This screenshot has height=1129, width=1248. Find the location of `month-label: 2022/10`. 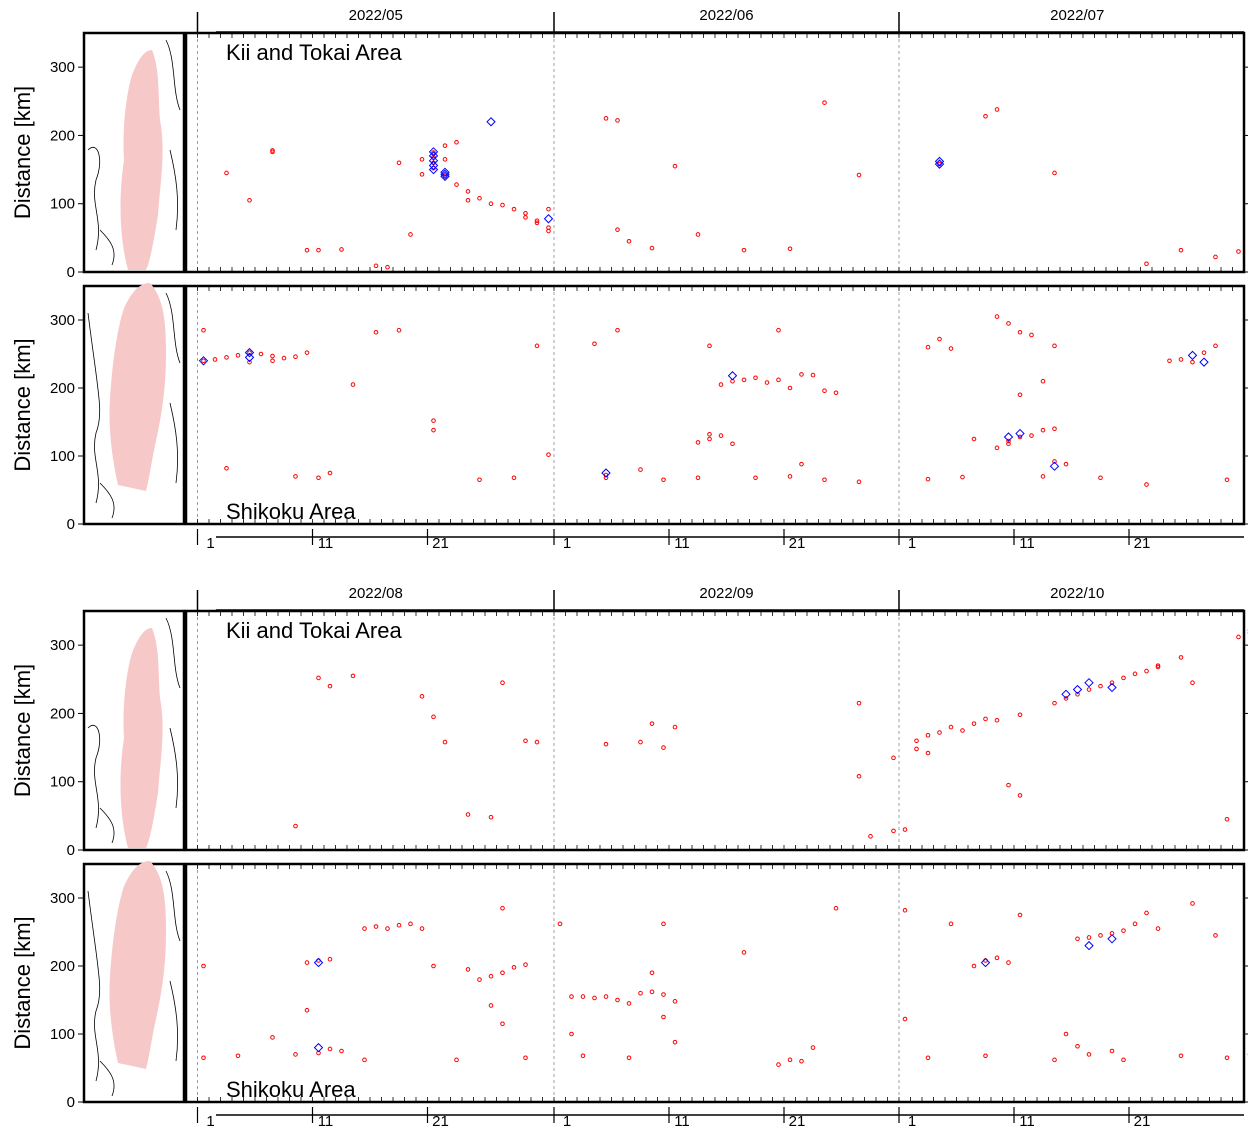

month-label: 2022/10 is located at coordinates (1077, 593).